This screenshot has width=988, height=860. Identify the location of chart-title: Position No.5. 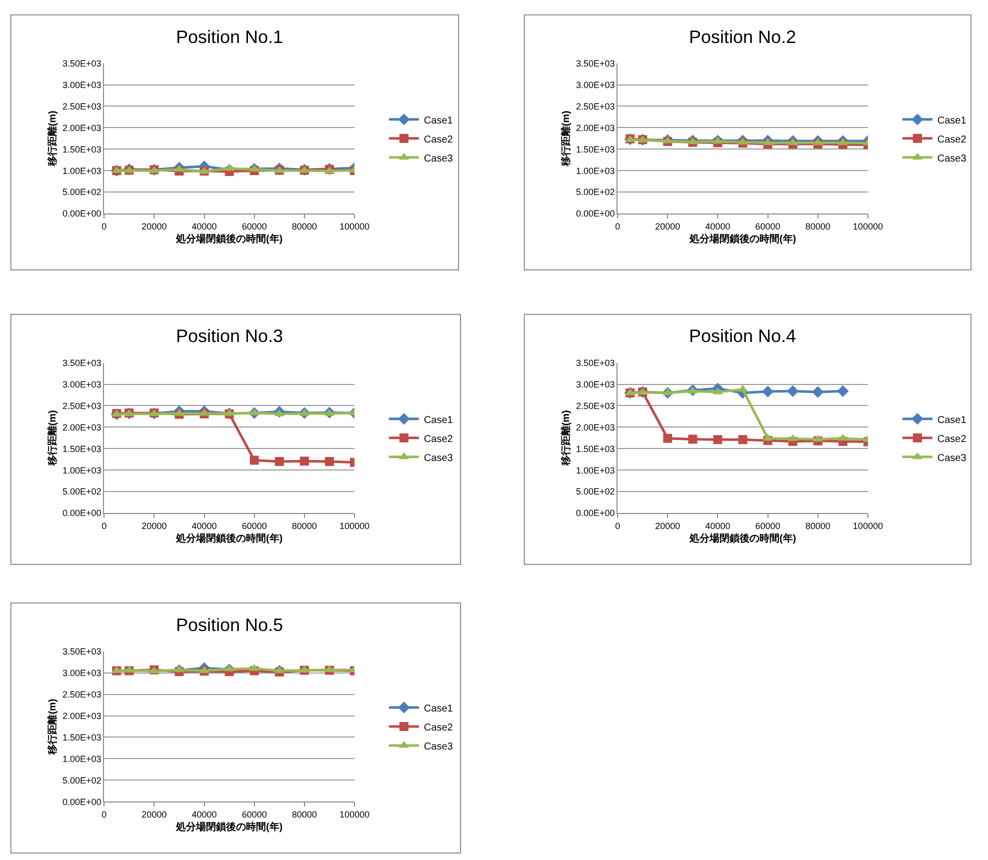
(230, 625).